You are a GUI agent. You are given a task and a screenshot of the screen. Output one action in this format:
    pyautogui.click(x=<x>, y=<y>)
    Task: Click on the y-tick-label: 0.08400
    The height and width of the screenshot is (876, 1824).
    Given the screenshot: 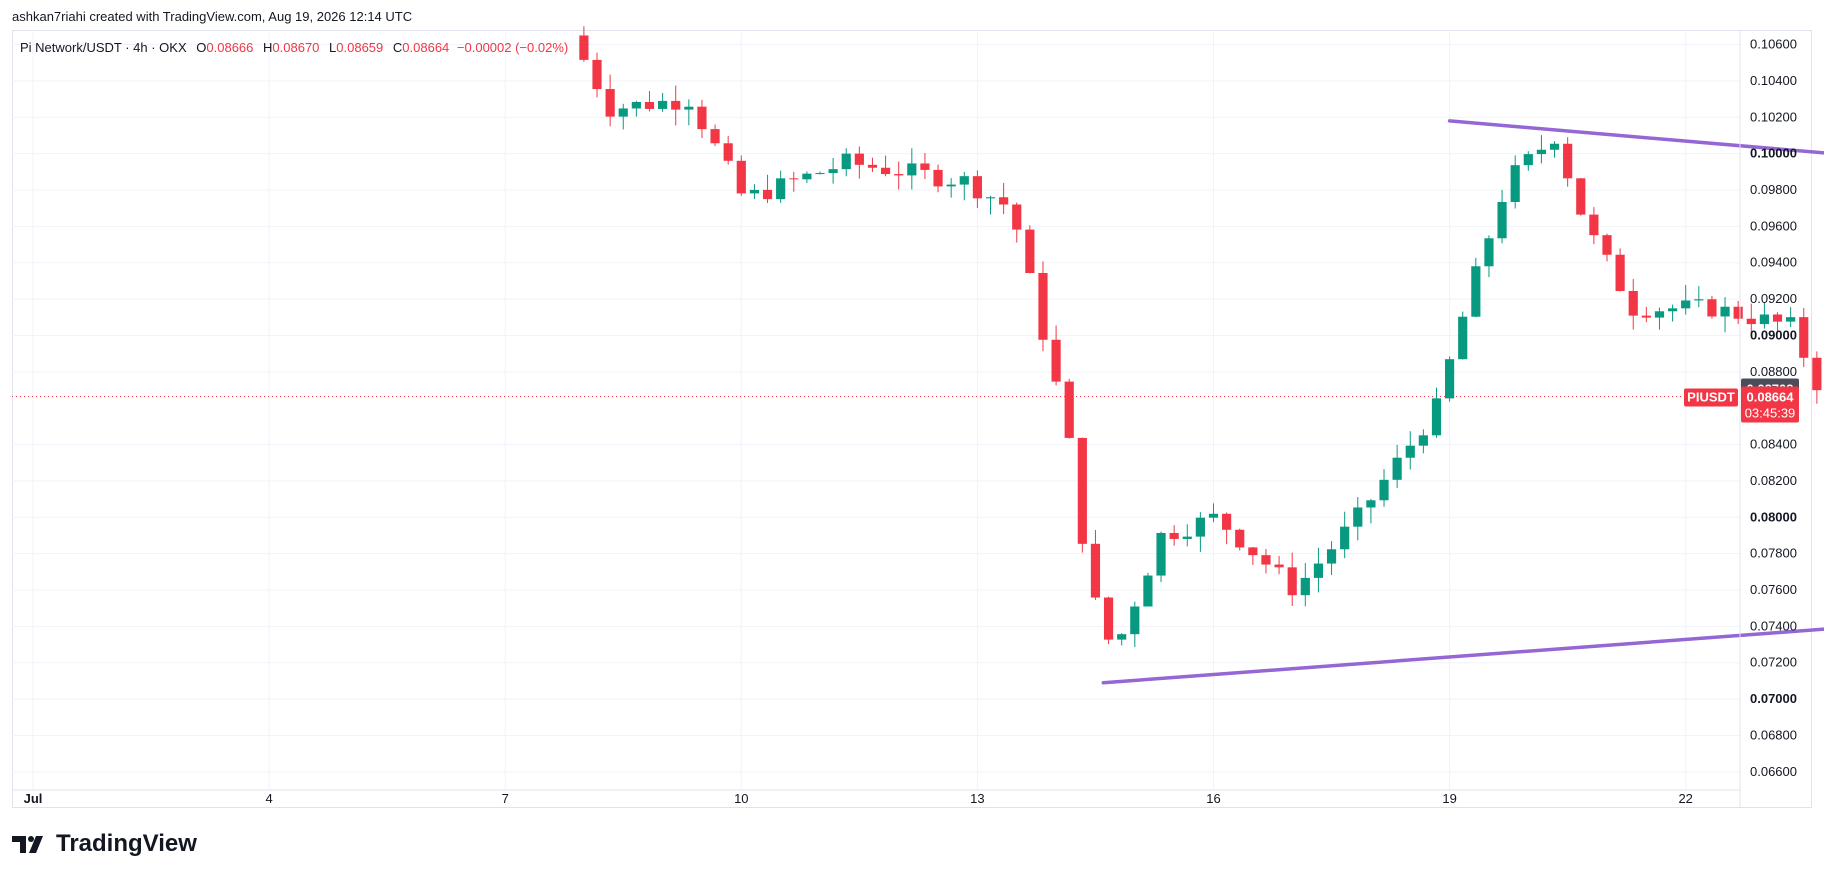 What is the action you would take?
    pyautogui.click(x=1773, y=444)
    